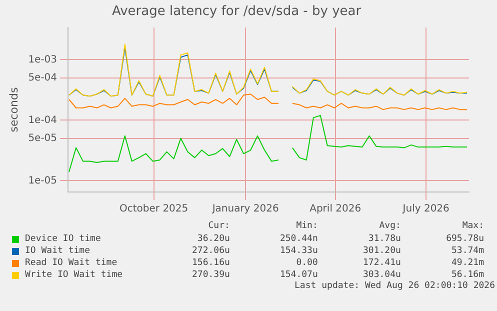  I want to click on y-tick-label: 1e-05, so click(43, 180).